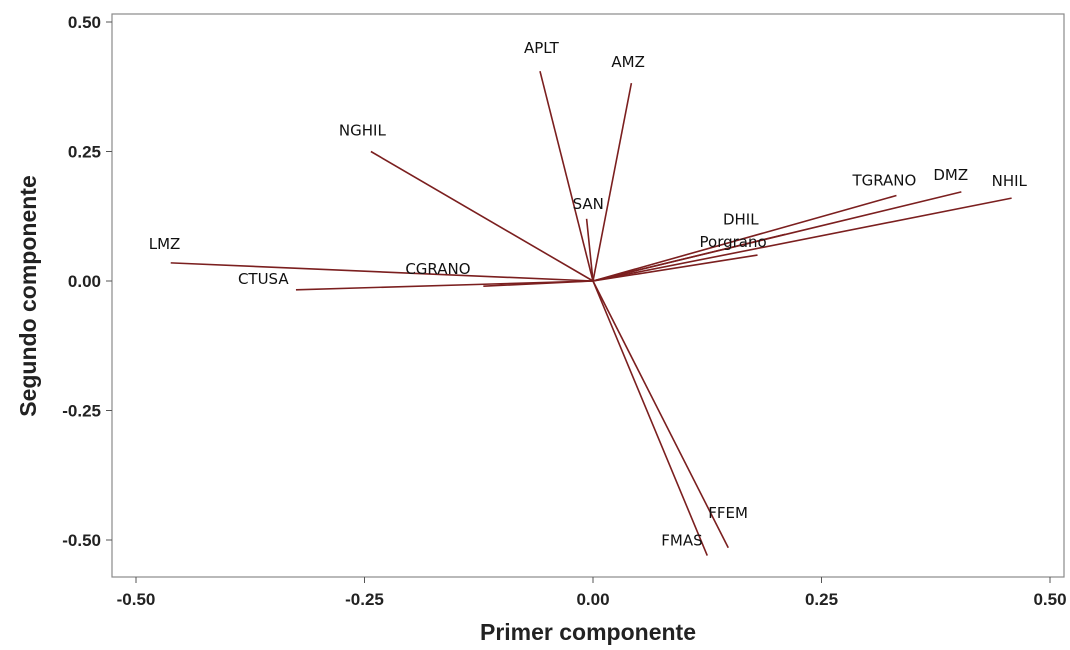 The height and width of the screenshot is (650, 1070). What do you see at coordinates (437, 269) in the screenshot?
I see `vector-label-cgrano: CGRANO` at bounding box center [437, 269].